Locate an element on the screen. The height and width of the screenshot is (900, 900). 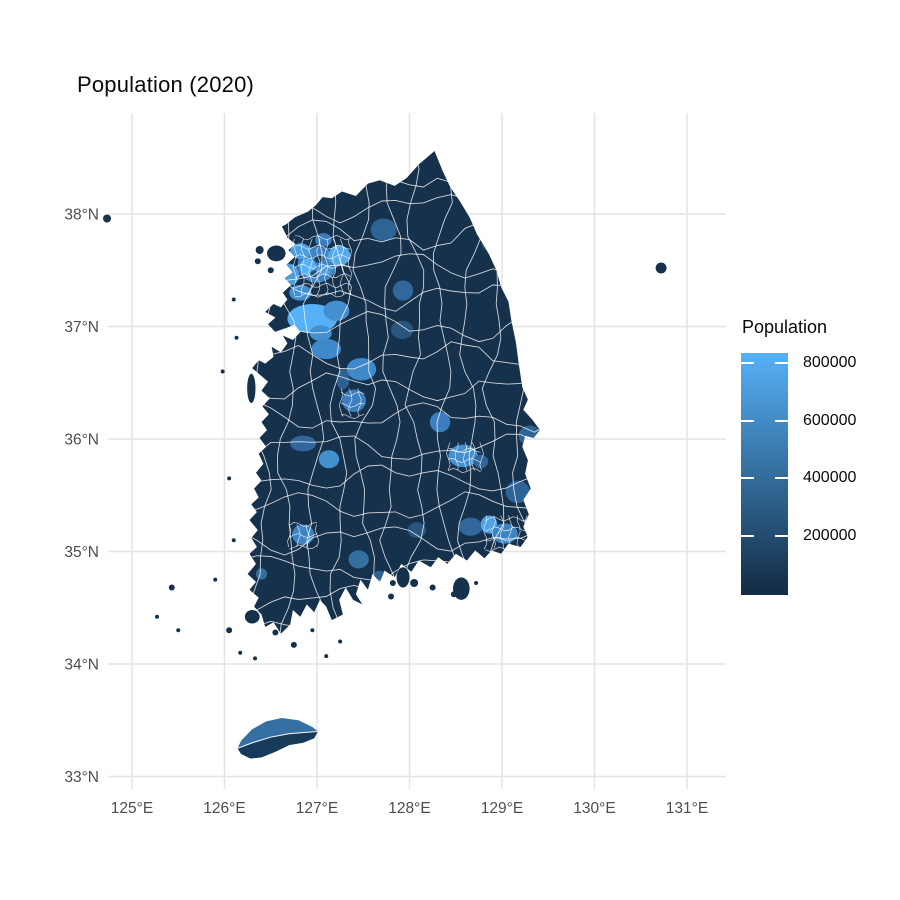
region-chungju is located at coordinates (402, 329).